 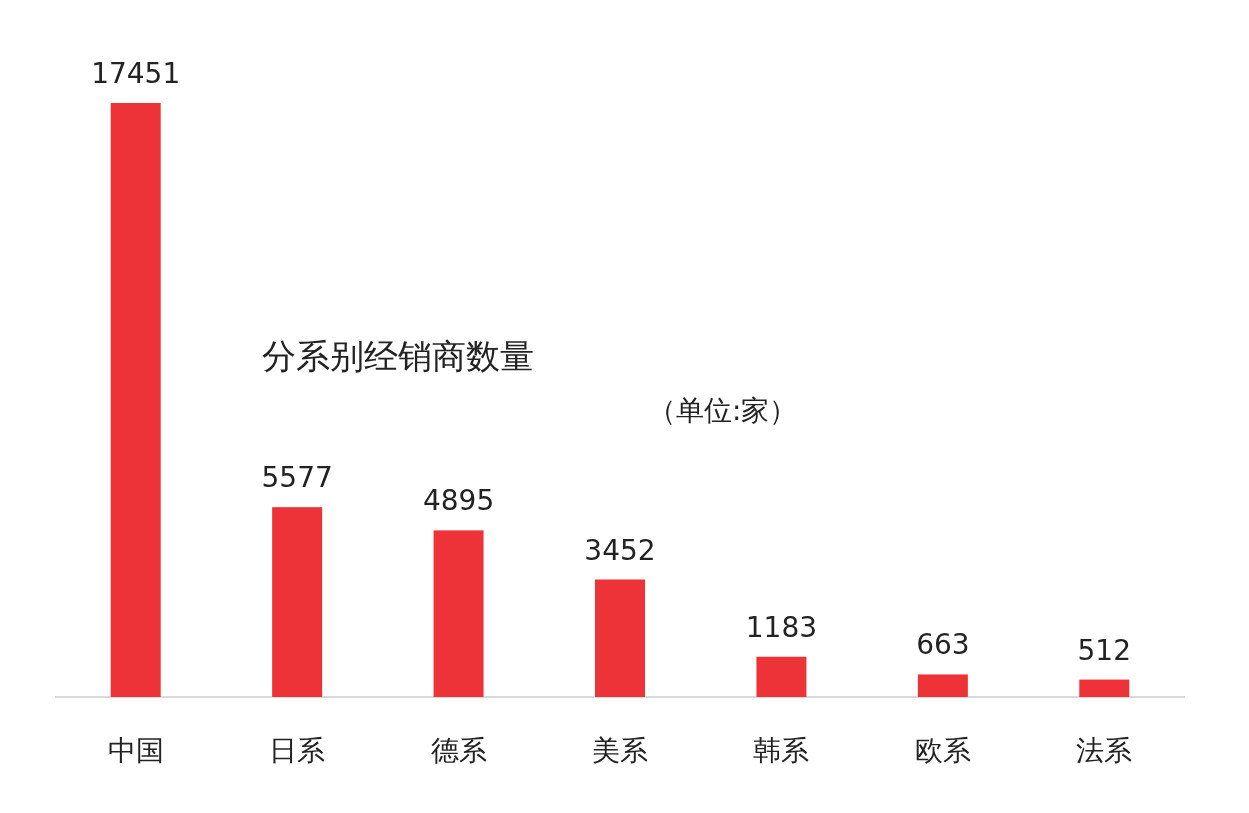 What do you see at coordinates (136, 73) in the screenshot?
I see `data-label: 17451` at bounding box center [136, 73].